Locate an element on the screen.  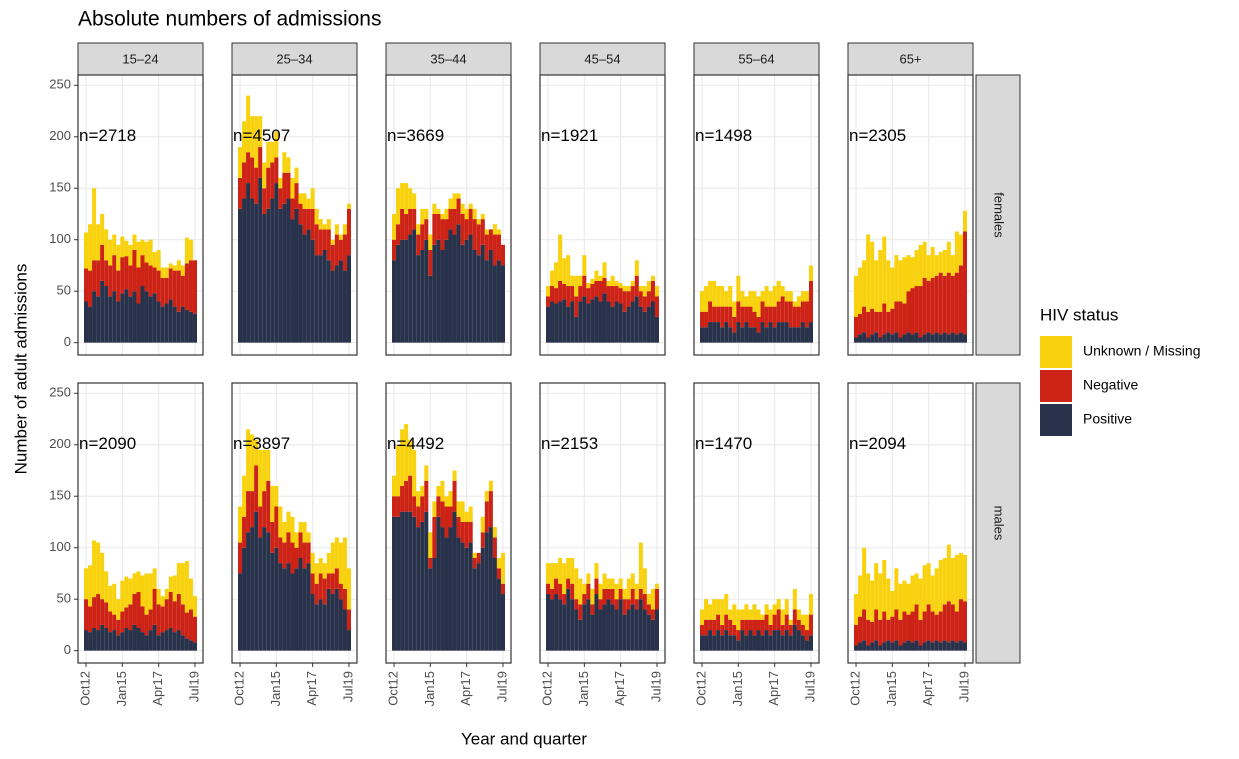
y-tick-label: 50 is located at coordinates (64, 290).